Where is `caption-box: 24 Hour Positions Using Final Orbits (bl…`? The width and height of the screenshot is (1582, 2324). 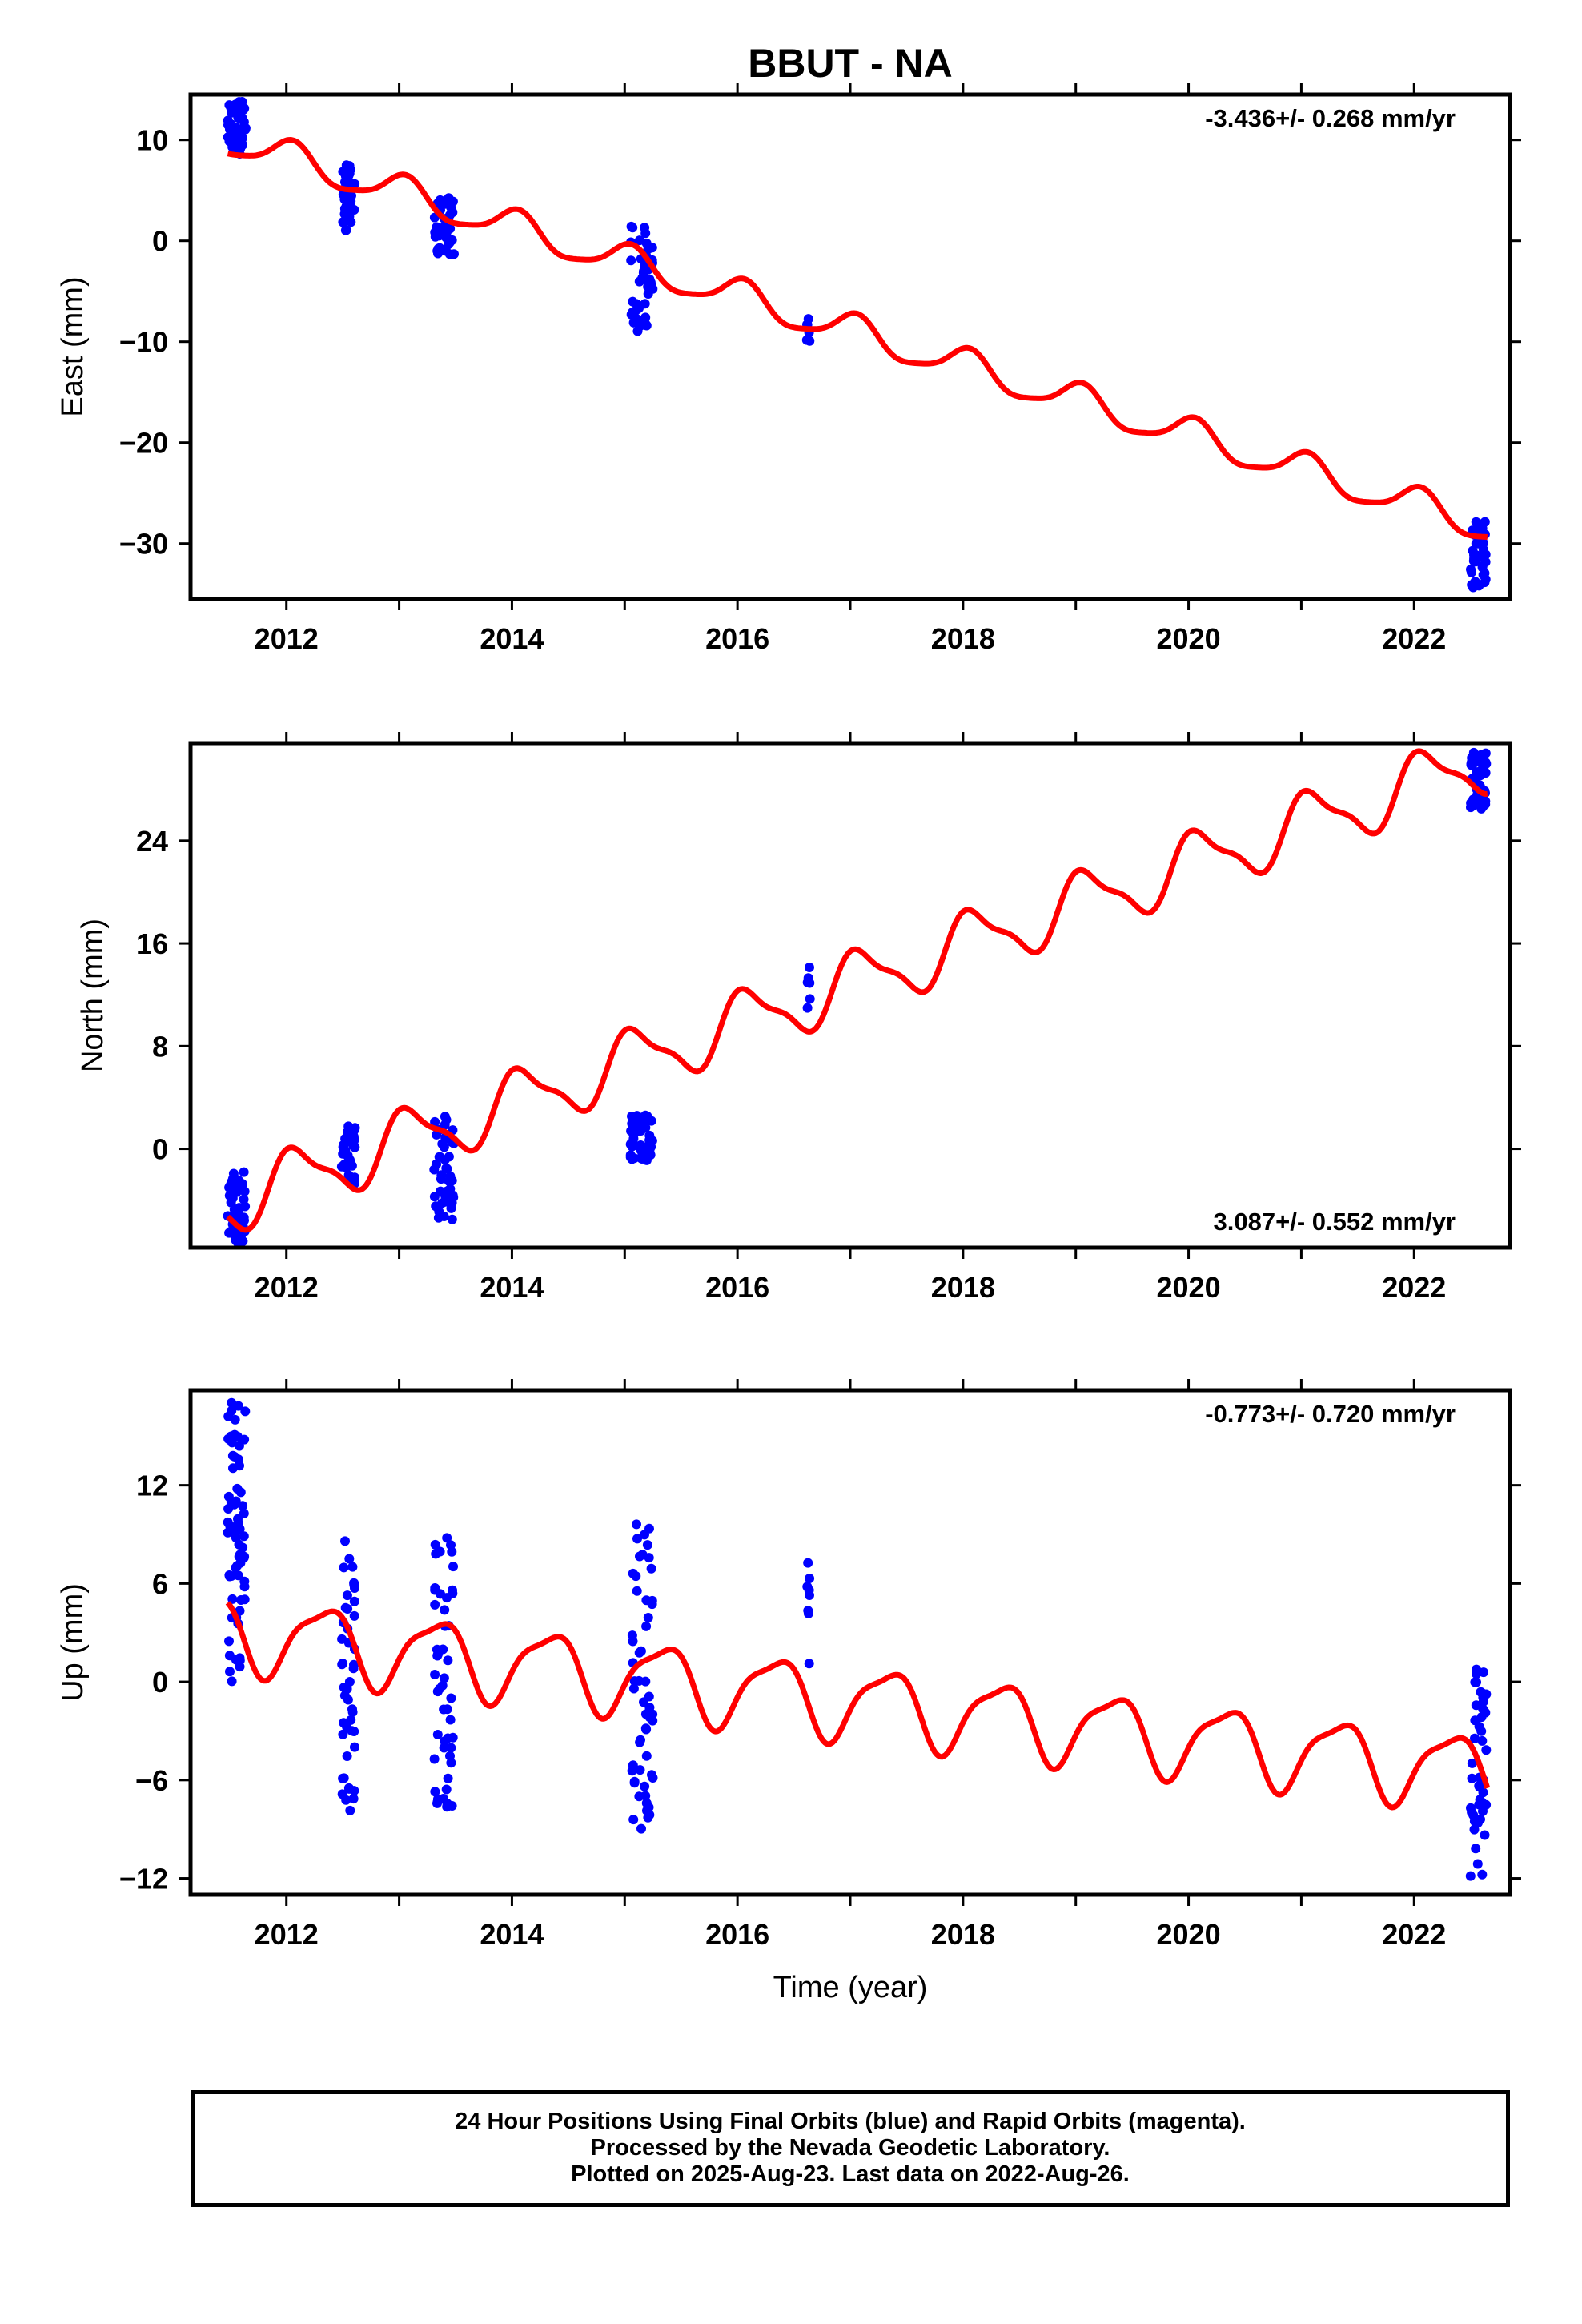
caption-box: 24 Hour Positions Using Final Orbits (bl… is located at coordinates (850, 2148).